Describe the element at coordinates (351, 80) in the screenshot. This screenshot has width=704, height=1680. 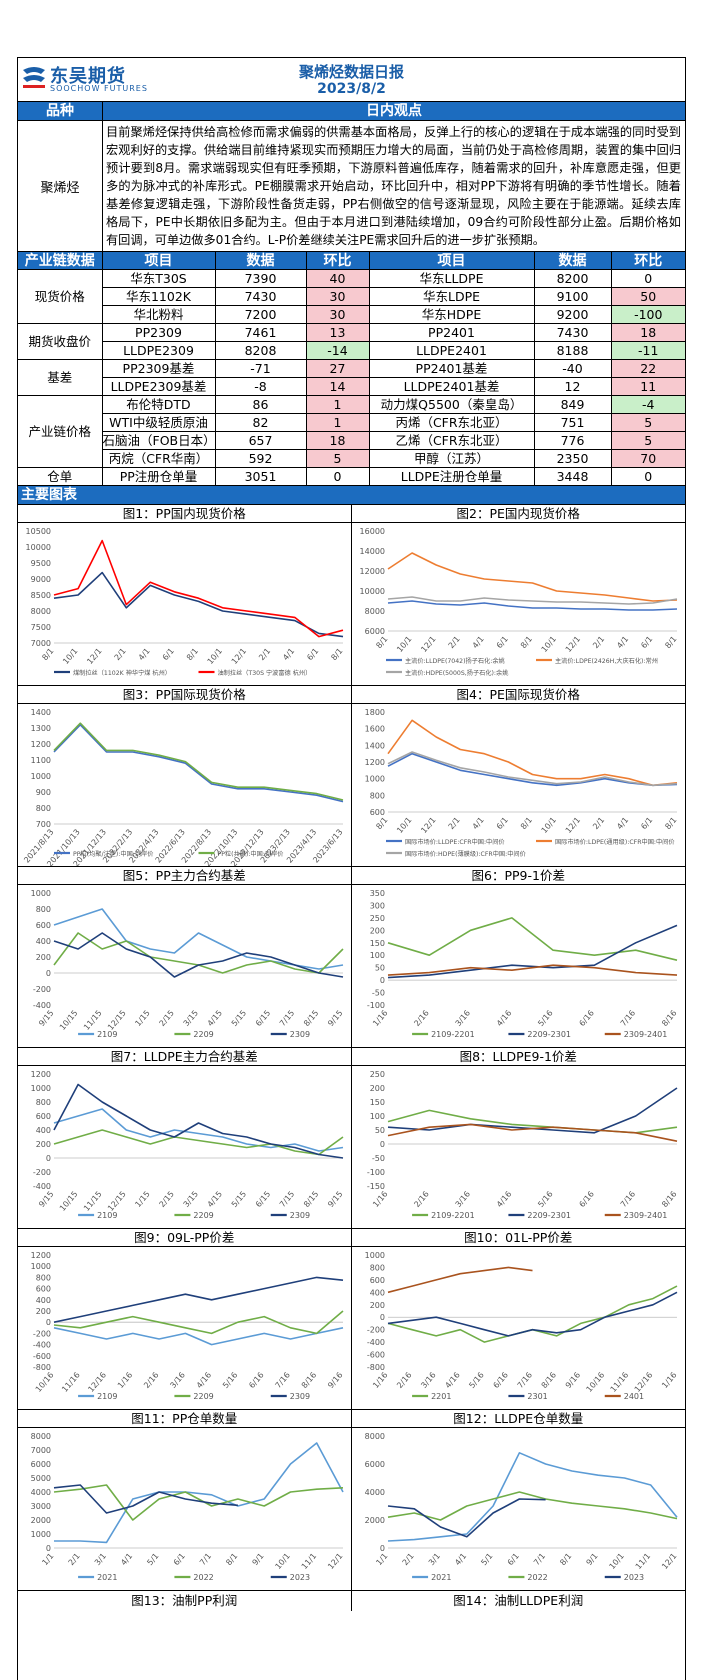
I see `report-header: 东吴期货 SOOCHOW FUTURES 聚烯烃数据日报 2023/8/2` at that location.